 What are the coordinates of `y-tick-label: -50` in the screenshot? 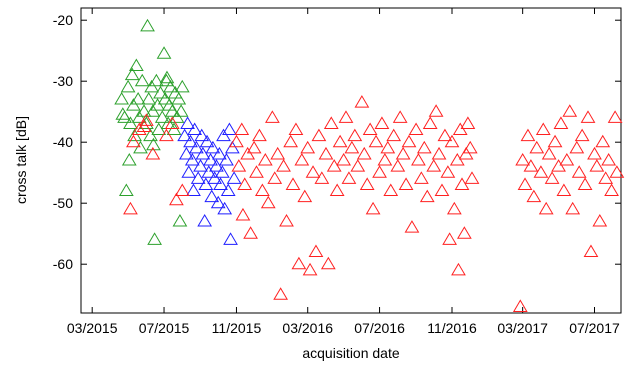 It's located at (63, 203).